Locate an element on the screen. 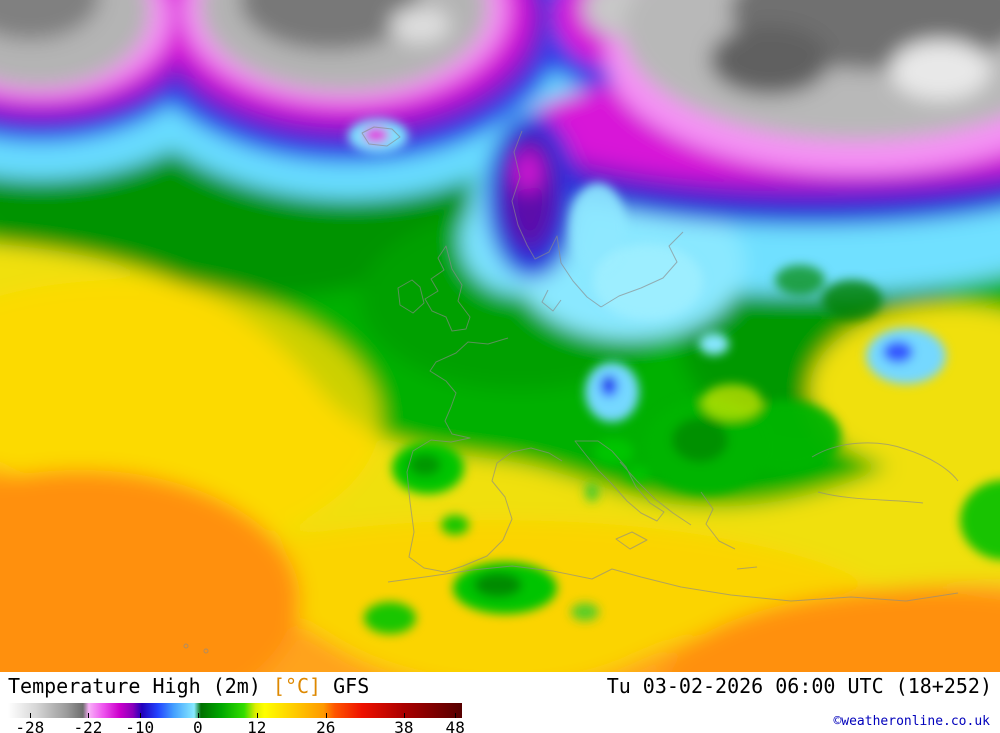  legend-tick-label: -22 is located at coordinates (88, 725).